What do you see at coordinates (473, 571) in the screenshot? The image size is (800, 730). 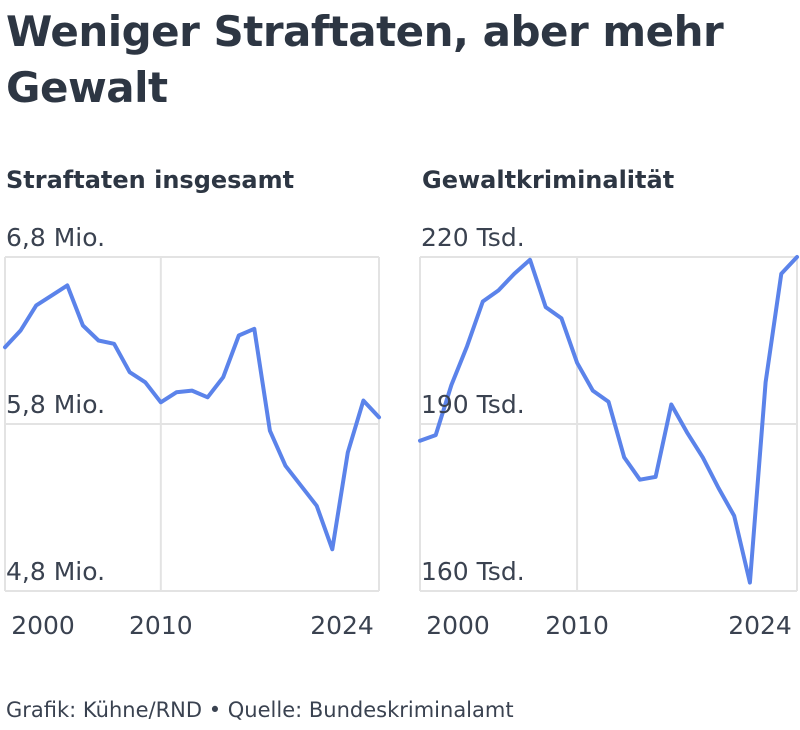 I see `y-tick-label: 160 Tsd.` at bounding box center [473, 571].